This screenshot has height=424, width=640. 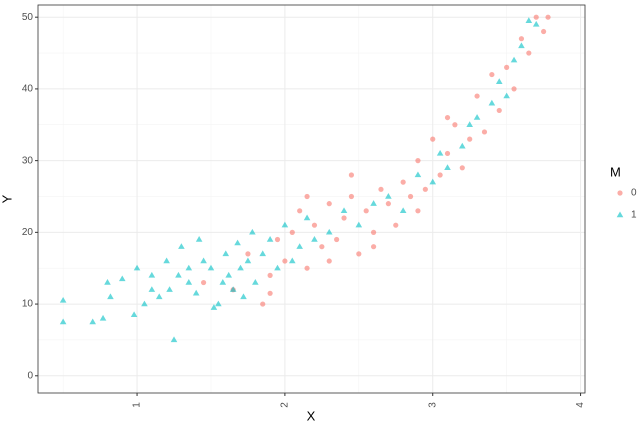 What do you see at coordinates (620, 193) in the screenshot?
I see `legend-key` at bounding box center [620, 193].